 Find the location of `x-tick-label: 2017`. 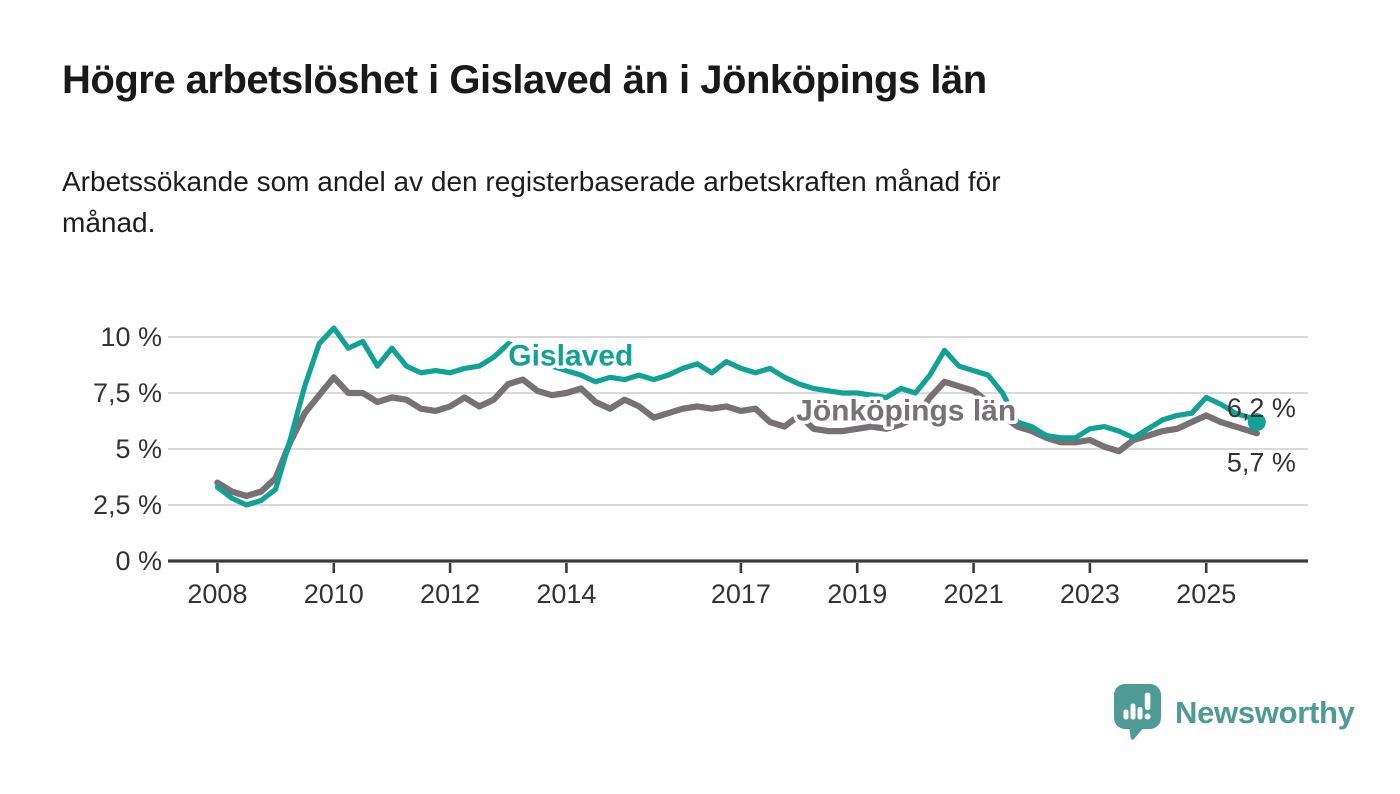

x-tick-label: 2017 is located at coordinates (741, 594).